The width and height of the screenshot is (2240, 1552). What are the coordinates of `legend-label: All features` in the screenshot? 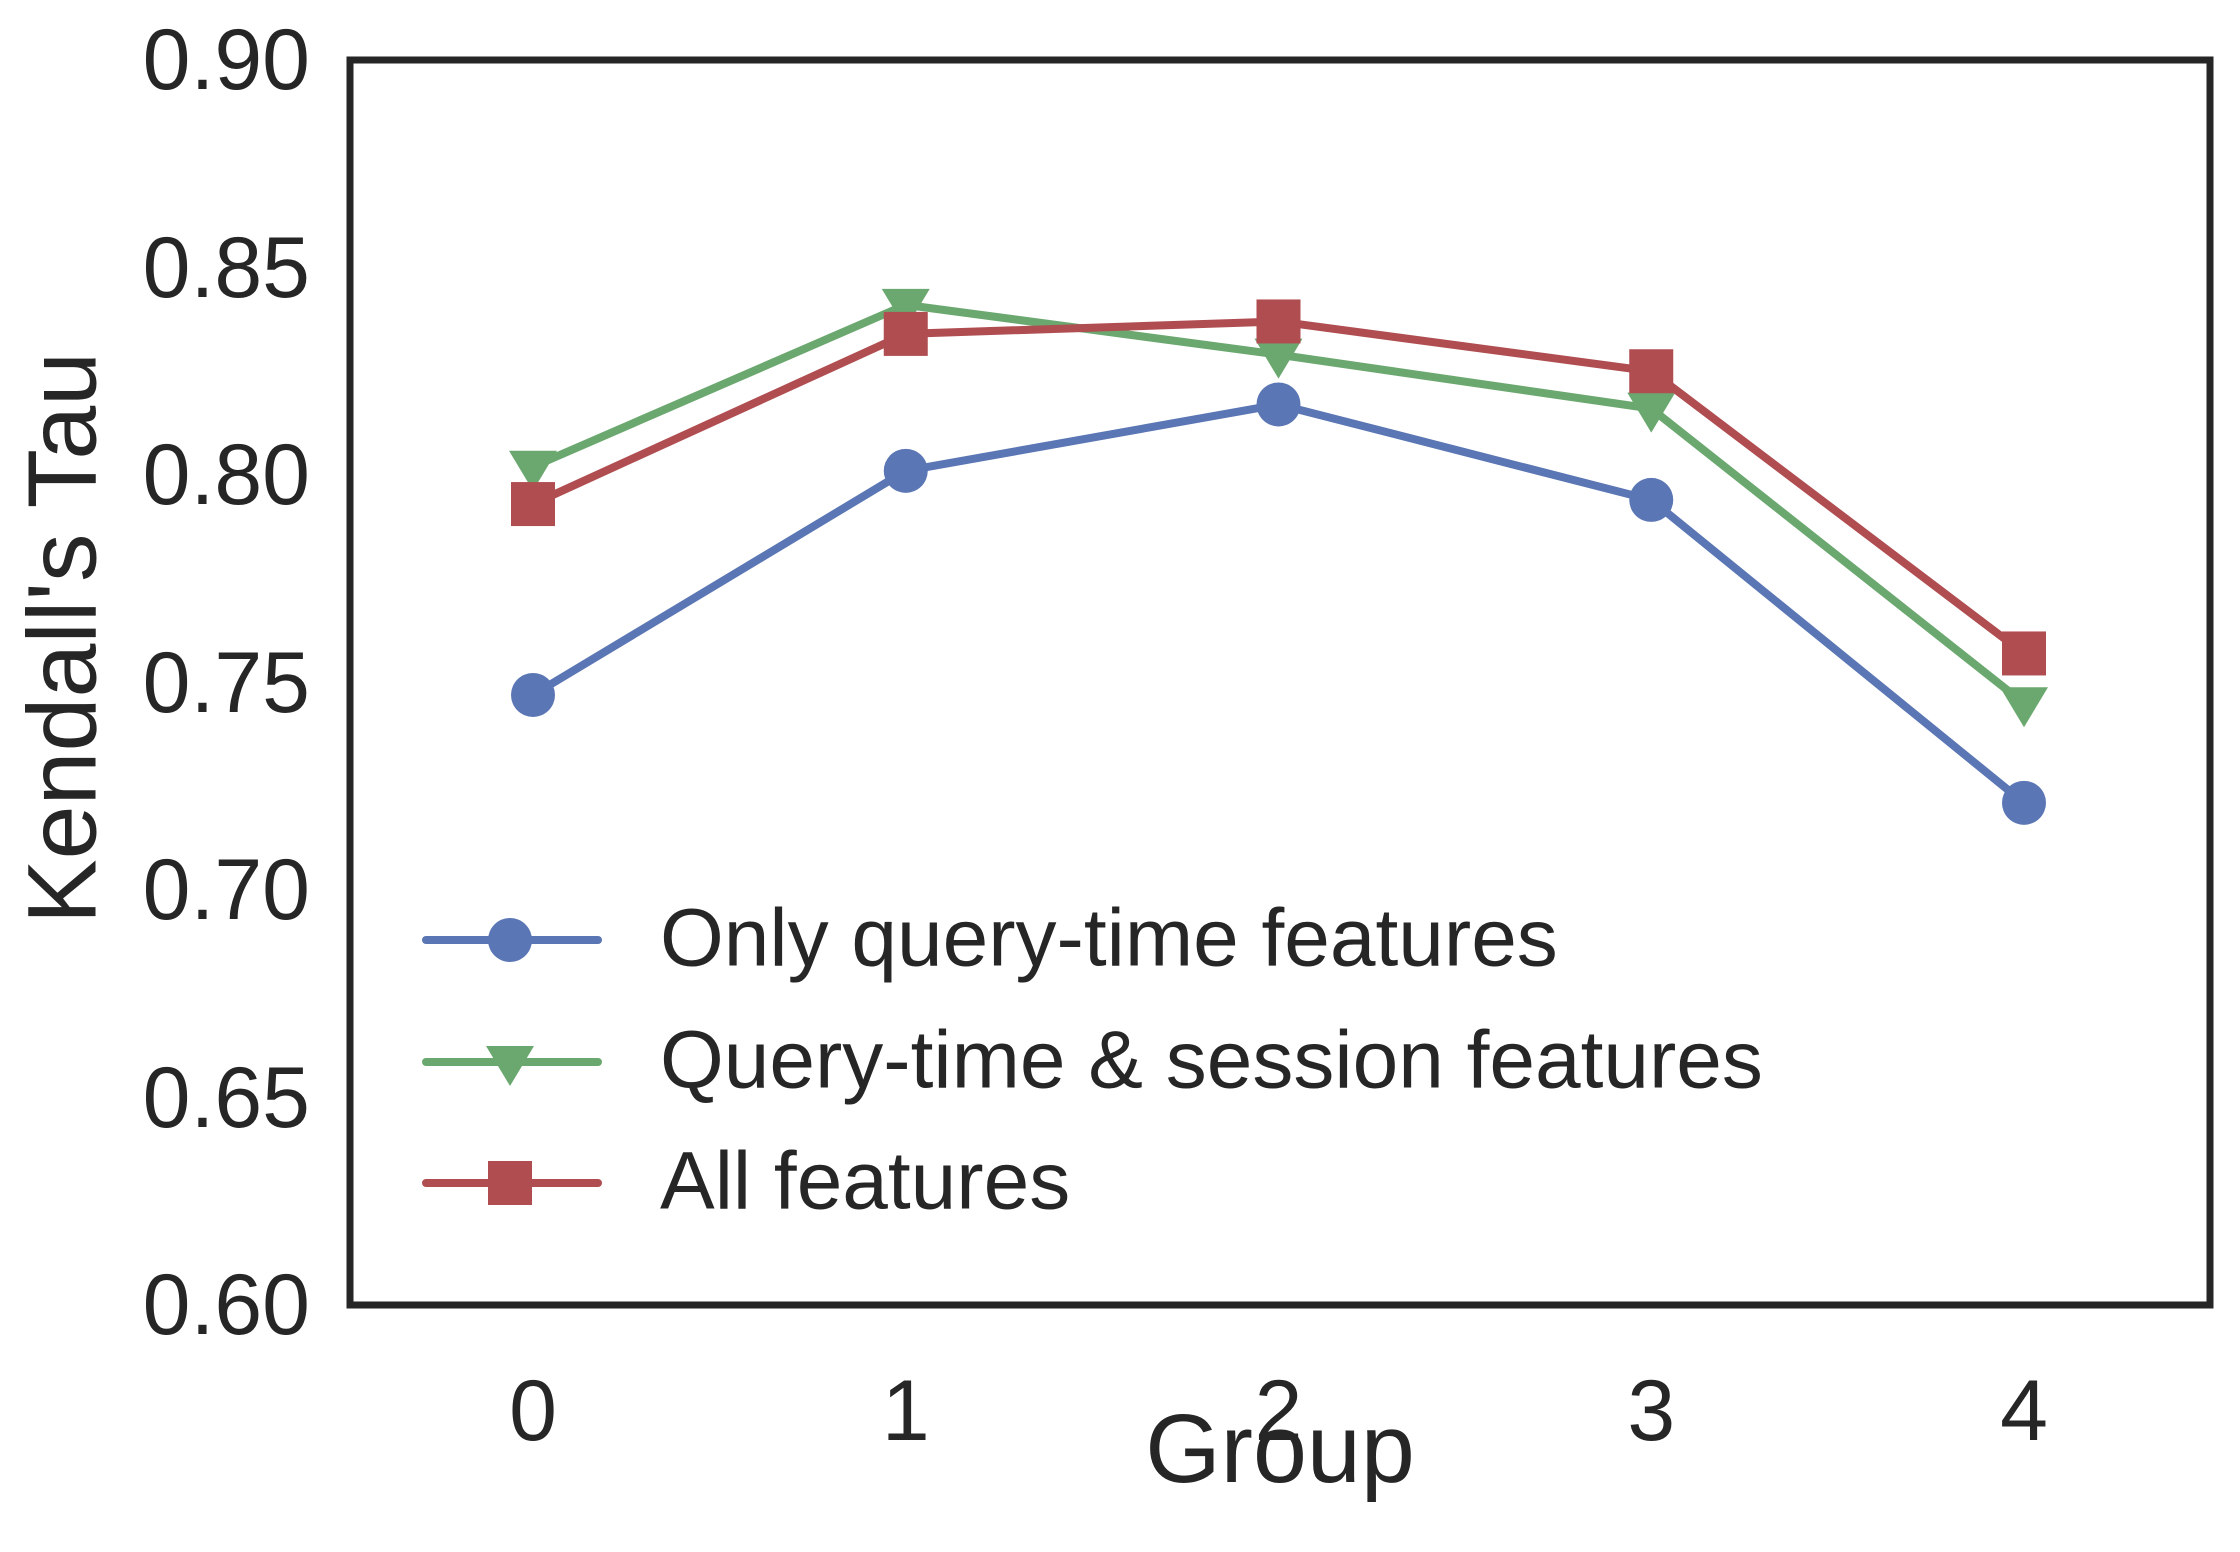 It's located at (865, 1181).